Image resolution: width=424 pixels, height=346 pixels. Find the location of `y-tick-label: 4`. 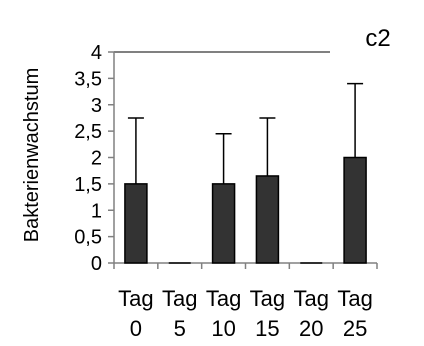

y-tick-label: 4 is located at coordinates (96, 53).